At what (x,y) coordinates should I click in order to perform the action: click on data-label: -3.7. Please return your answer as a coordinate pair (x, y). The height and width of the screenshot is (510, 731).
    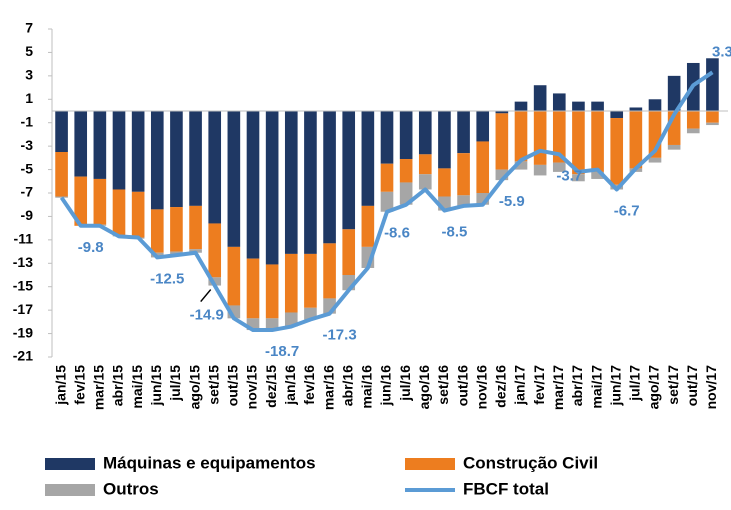
    Looking at the image, I should click on (569, 175).